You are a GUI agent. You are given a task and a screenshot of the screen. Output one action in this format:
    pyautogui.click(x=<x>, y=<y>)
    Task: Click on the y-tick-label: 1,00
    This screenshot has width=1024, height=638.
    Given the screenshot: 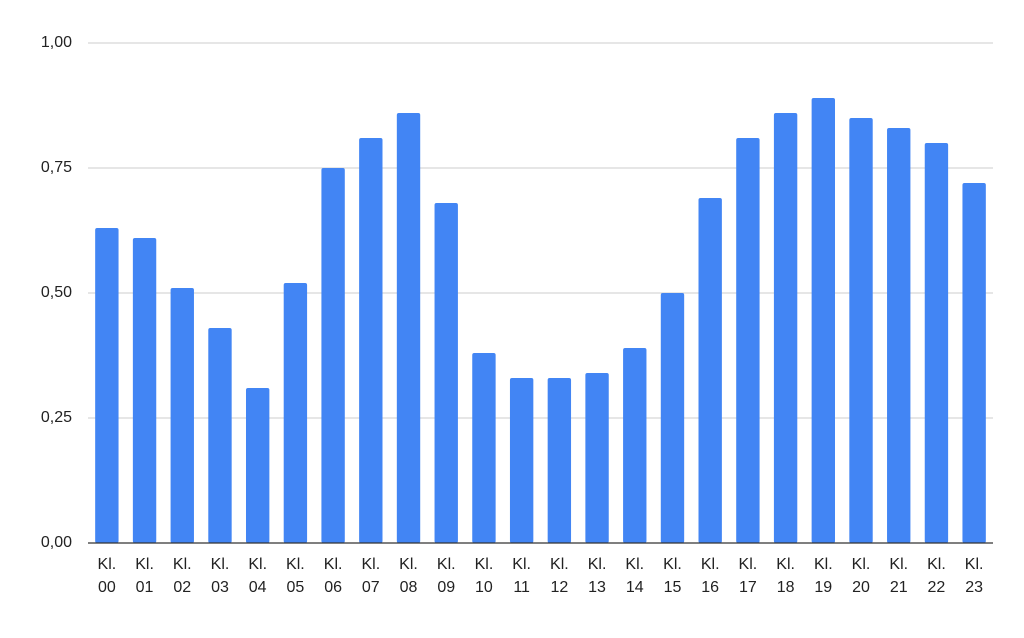 What is the action you would take?
    pyautogui.click(x=56, y=42)
    